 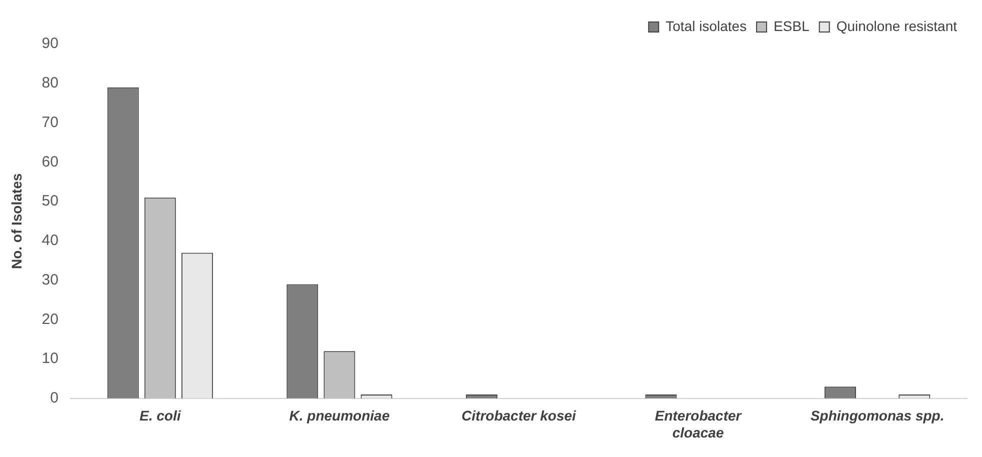 What do you see at coordinates (50, 319) in the screenshot?
I see `y-tick-label: 20` at bounding box center [50, 319].